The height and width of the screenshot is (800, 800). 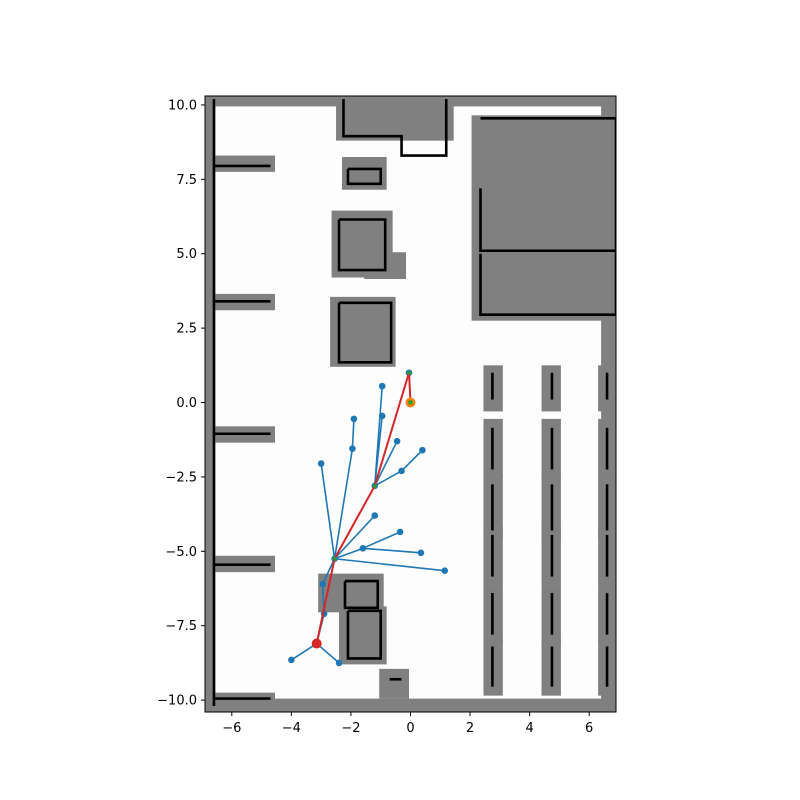 What do you see at coordinates (181, 626) in the screenshot?
I see `y-tick-label-7: −7.5` at bounding box center [181, 626].